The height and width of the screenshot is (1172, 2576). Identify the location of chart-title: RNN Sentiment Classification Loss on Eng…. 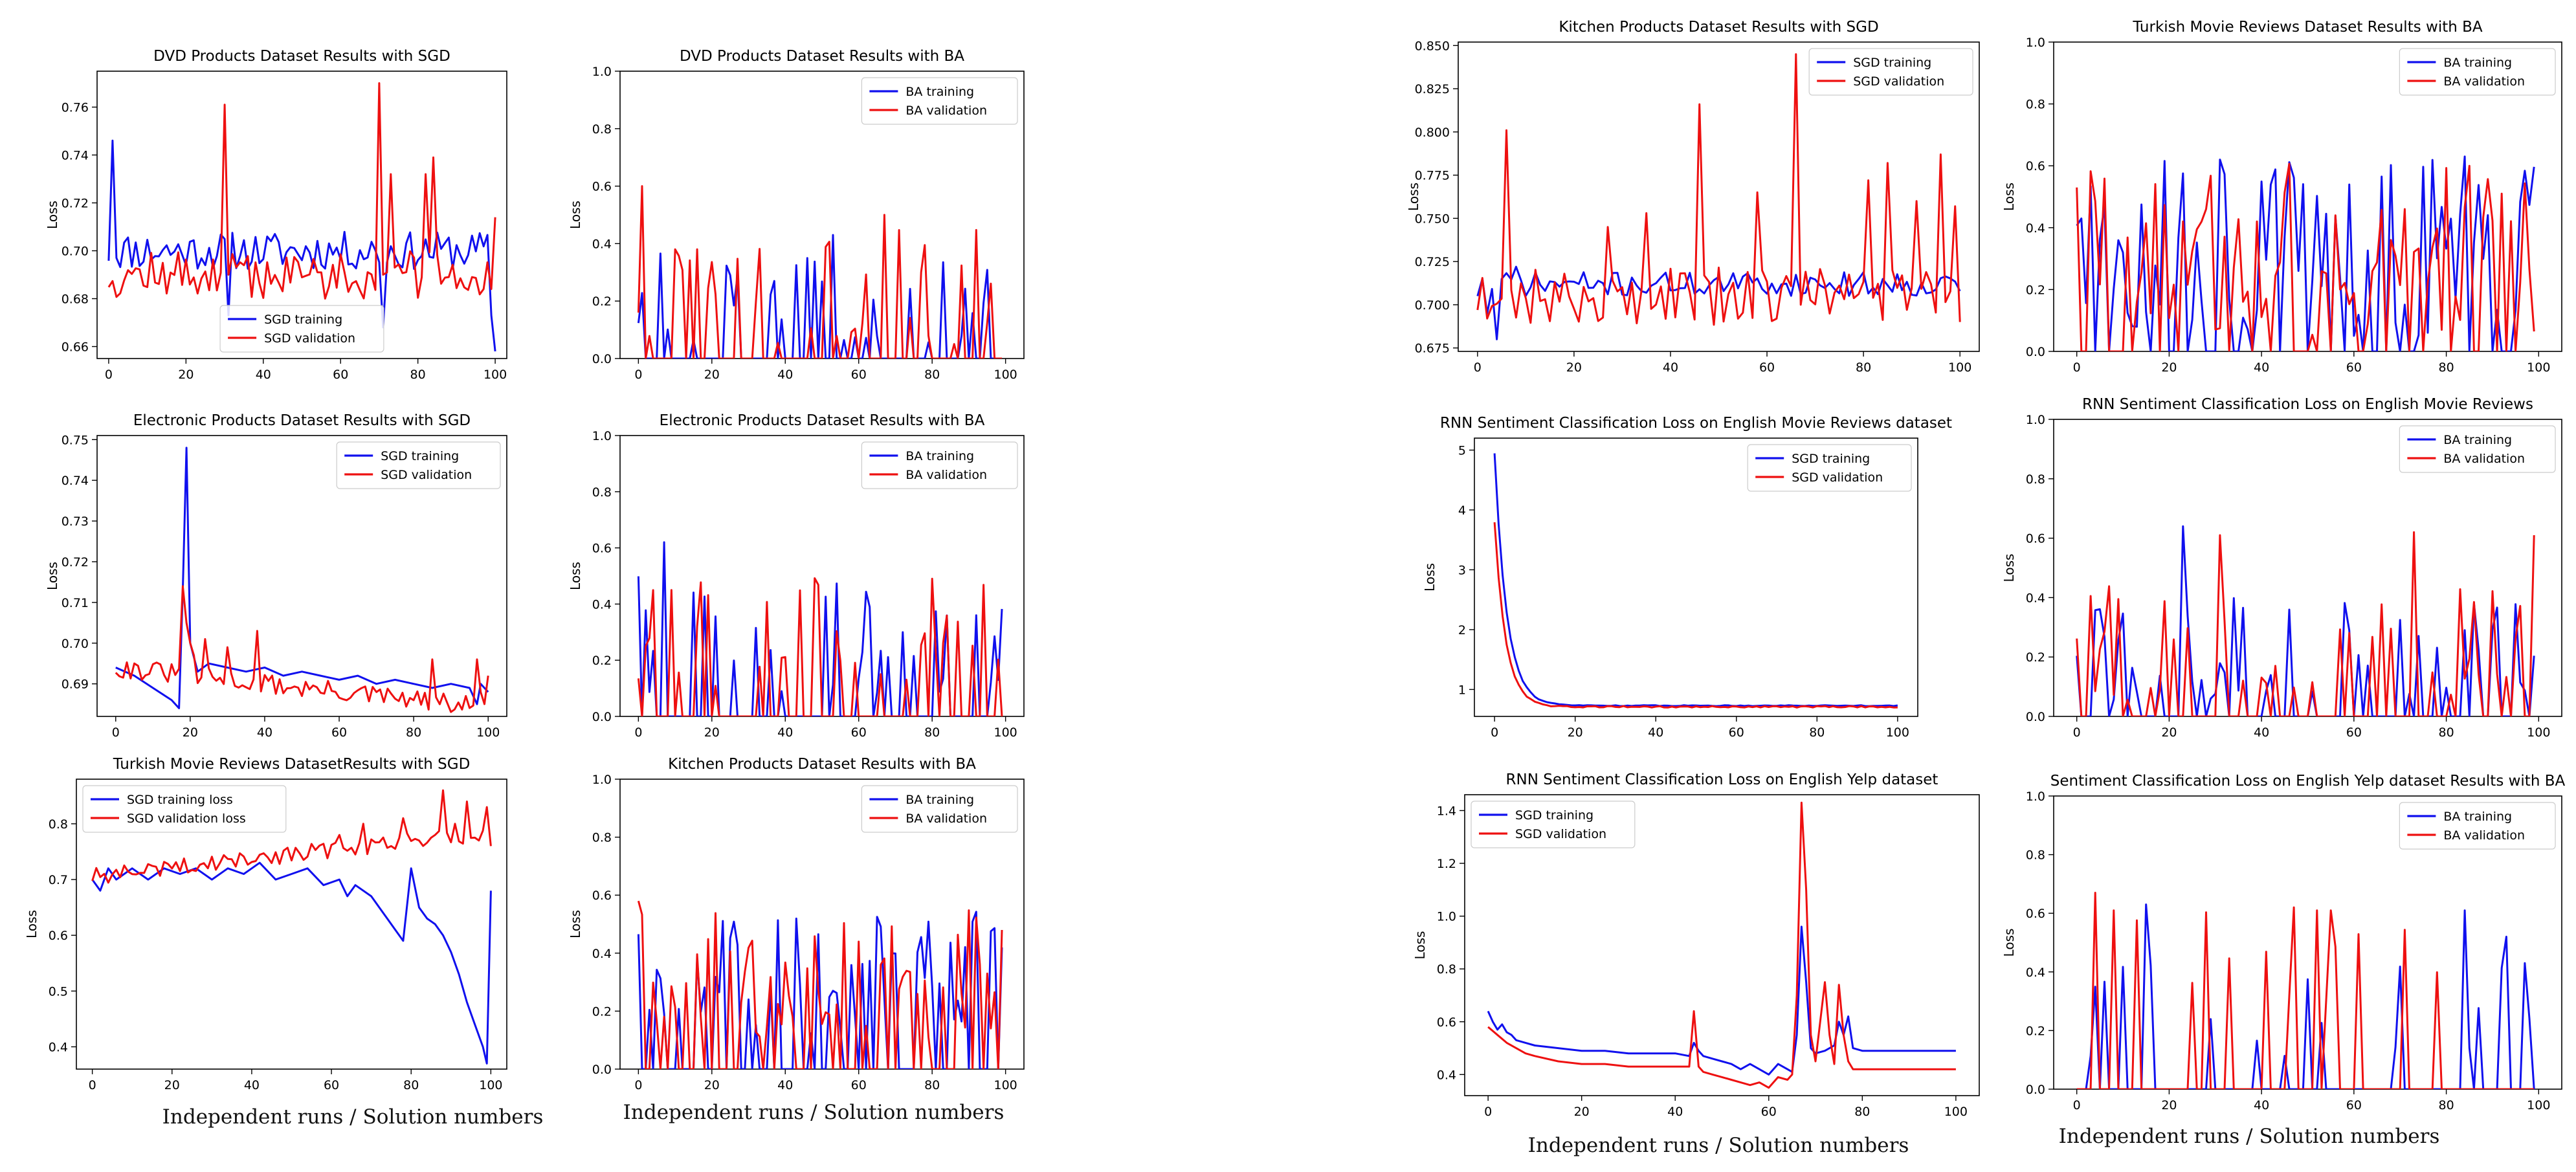
(2307, 404).